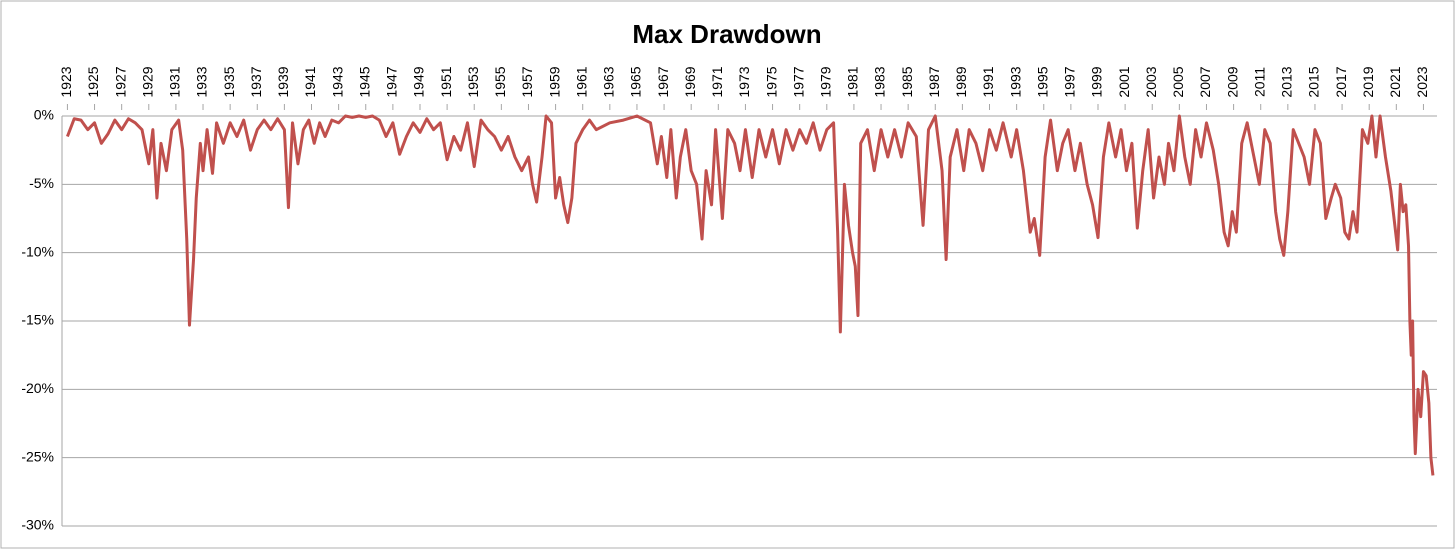 This screenshot has height=550, width=1456. What do you see at coordinates (554, 81) in the screenshot?
I see `x-tick-label: 1959` at bounding box center [554, 81].